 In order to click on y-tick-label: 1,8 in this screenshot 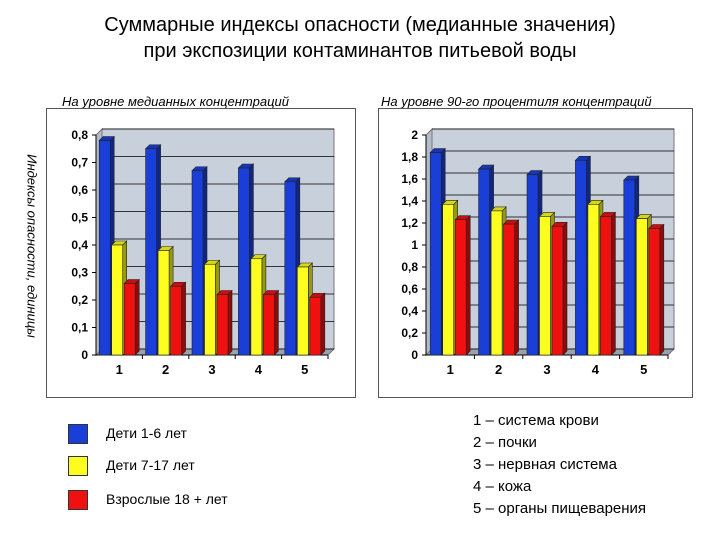, I will do `click(409, 157)`.